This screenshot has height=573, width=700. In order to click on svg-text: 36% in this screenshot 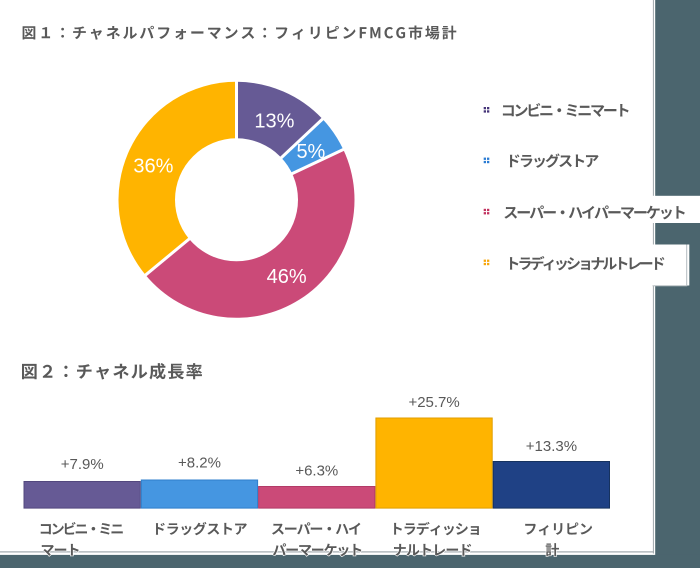, I will do `click(153, 166)`.